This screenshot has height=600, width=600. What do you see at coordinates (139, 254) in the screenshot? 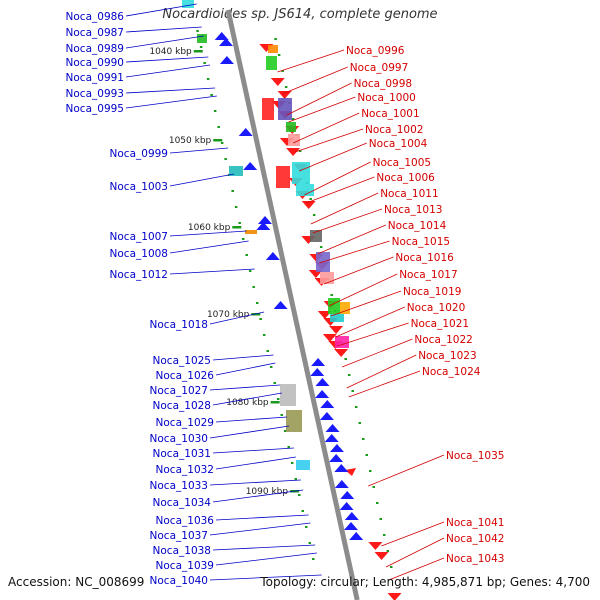
I see `left-gene-label: Noca_1008` at bounding box center [139, 254].